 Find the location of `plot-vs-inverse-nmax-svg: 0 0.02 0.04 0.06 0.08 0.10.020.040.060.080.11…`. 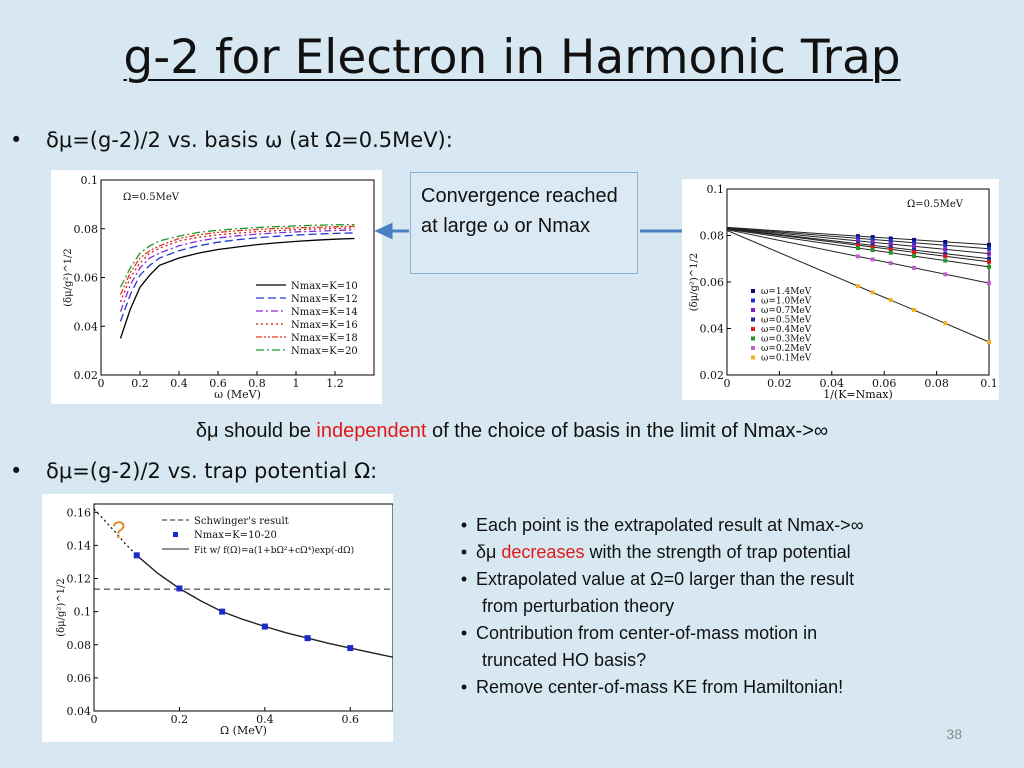

plot-vs-inverse-nmax-svg: 0 0.02 0.04 0.06 0.08 0.10.020.040.060.080.11… is located at coordinates (843, 291).